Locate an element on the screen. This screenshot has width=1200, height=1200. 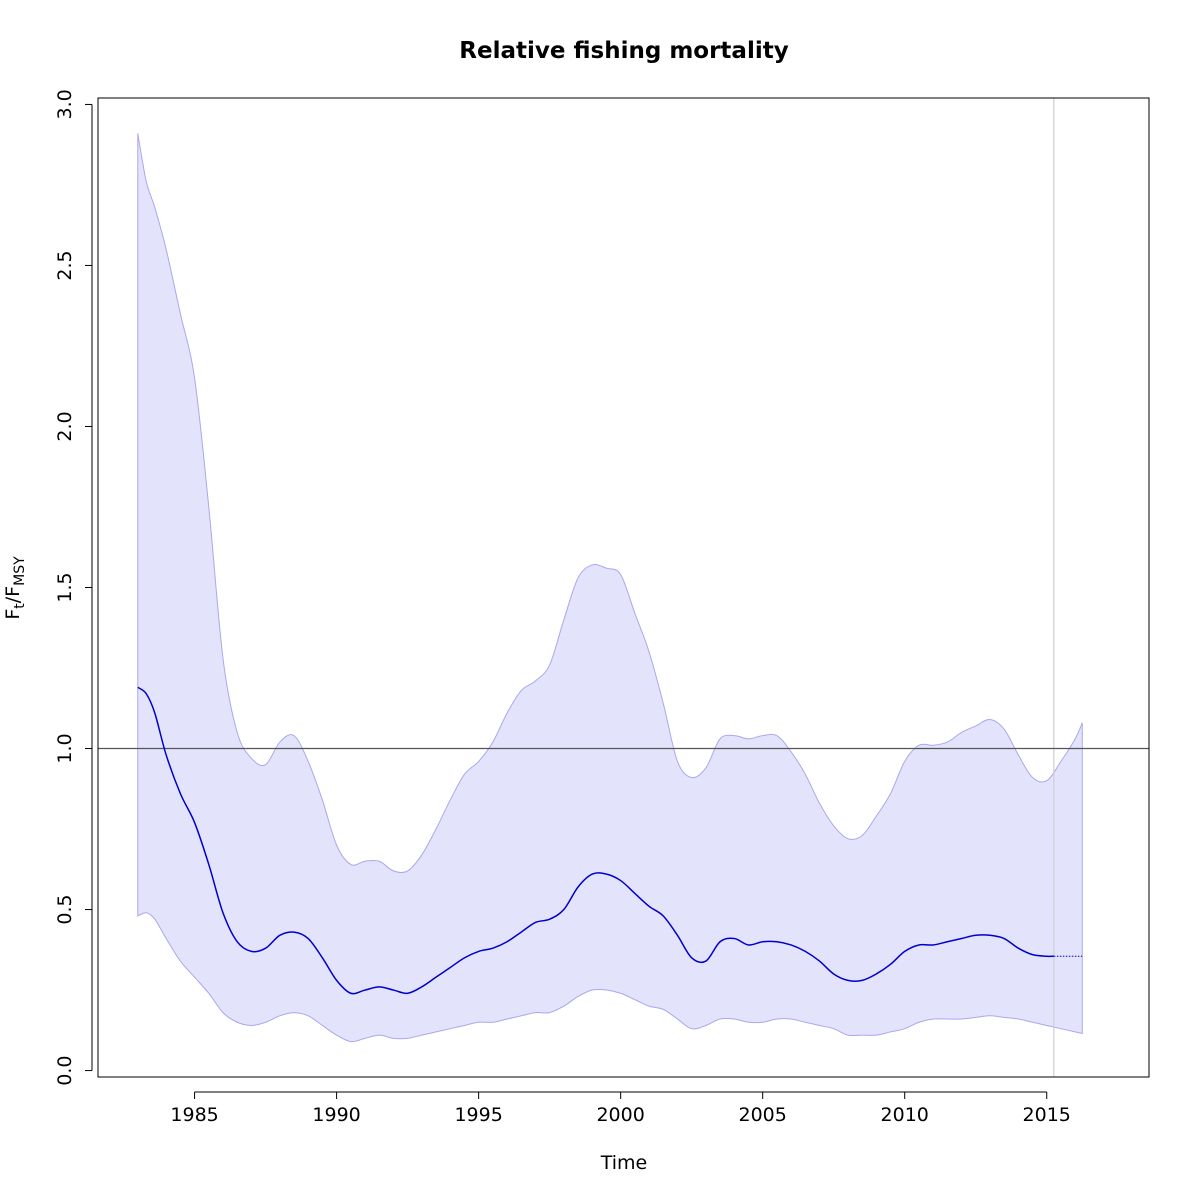
x-axis: 1985 1990 1995 2000 2005 2010 2015 is located at coordinates (620, 1108).